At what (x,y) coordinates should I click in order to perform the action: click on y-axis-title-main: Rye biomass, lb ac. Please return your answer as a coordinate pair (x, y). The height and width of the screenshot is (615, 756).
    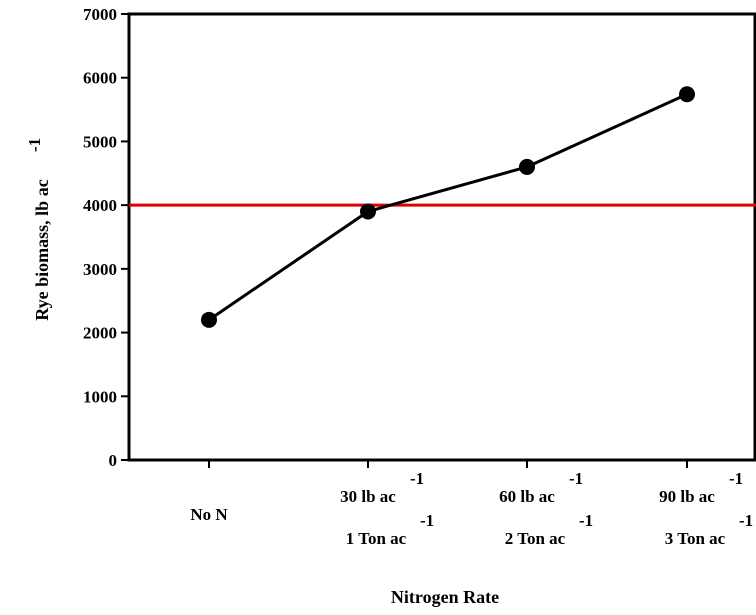
    Looking at the image, I should click on (42, 249).